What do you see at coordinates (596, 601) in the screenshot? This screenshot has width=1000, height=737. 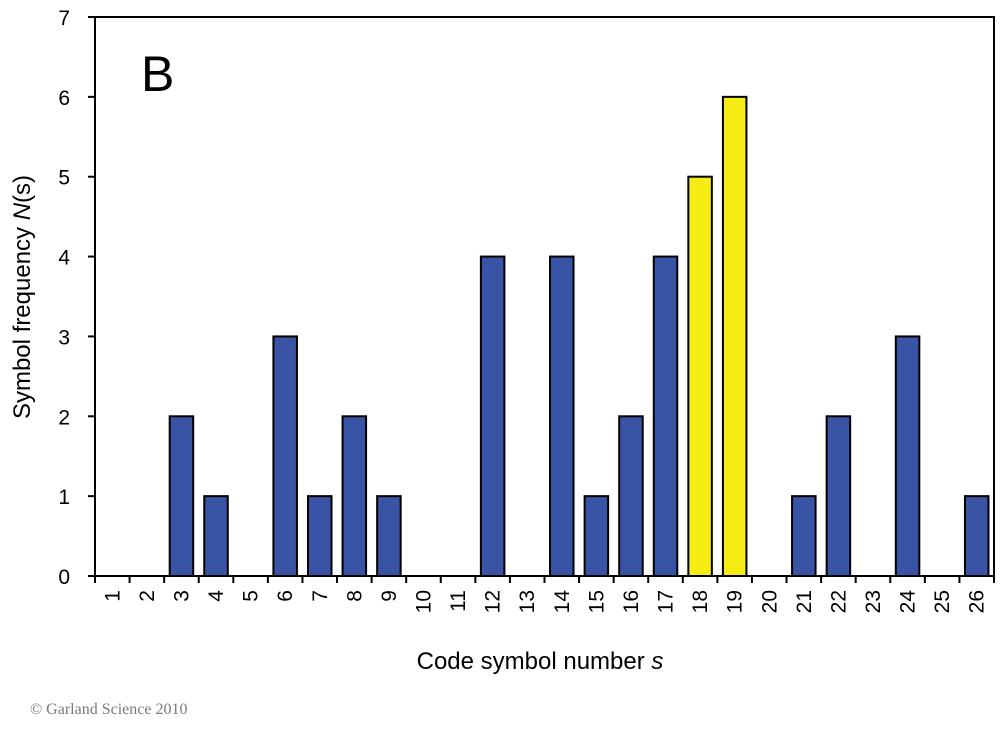 I see `x-tick-label: 15` at bounding box center [596, 601].